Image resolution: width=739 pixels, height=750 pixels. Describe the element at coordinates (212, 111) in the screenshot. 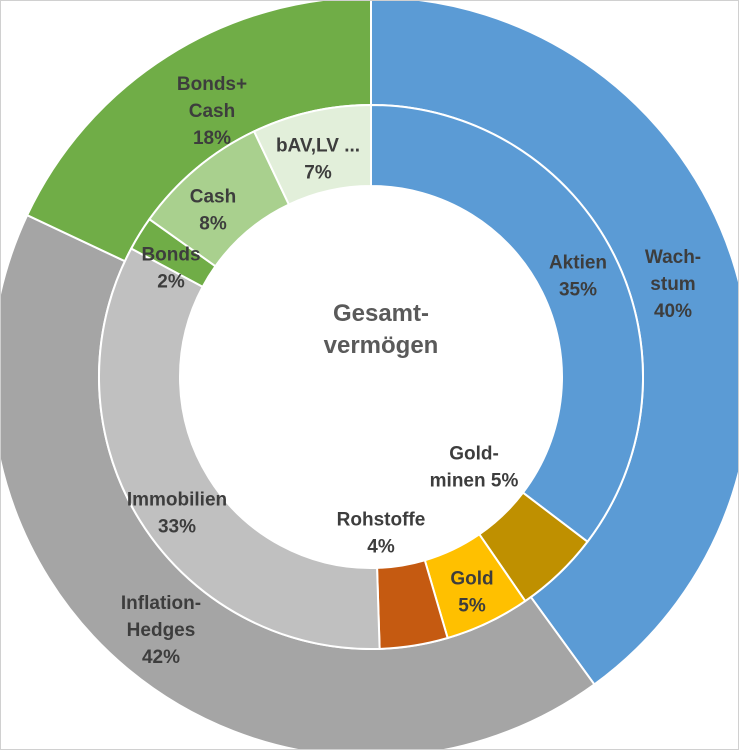

I see `label-bonds-cash: Bonds+ Cash 18%` at that location.